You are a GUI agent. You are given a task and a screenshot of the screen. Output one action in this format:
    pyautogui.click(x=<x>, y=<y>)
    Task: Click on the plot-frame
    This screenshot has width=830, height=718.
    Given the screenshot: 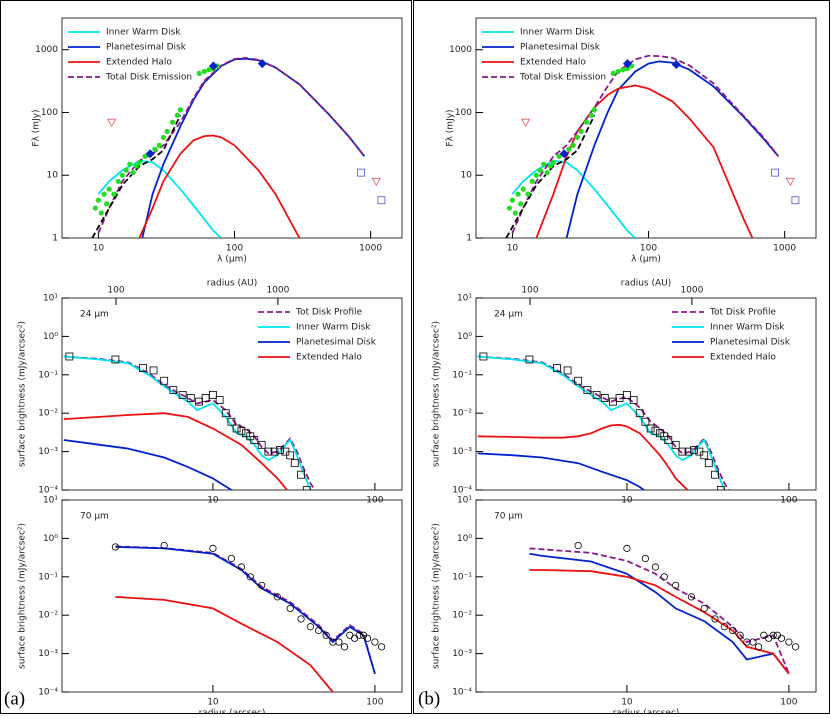 What is the action you would take?
    pyautogui.click(x=646, y=394)
    